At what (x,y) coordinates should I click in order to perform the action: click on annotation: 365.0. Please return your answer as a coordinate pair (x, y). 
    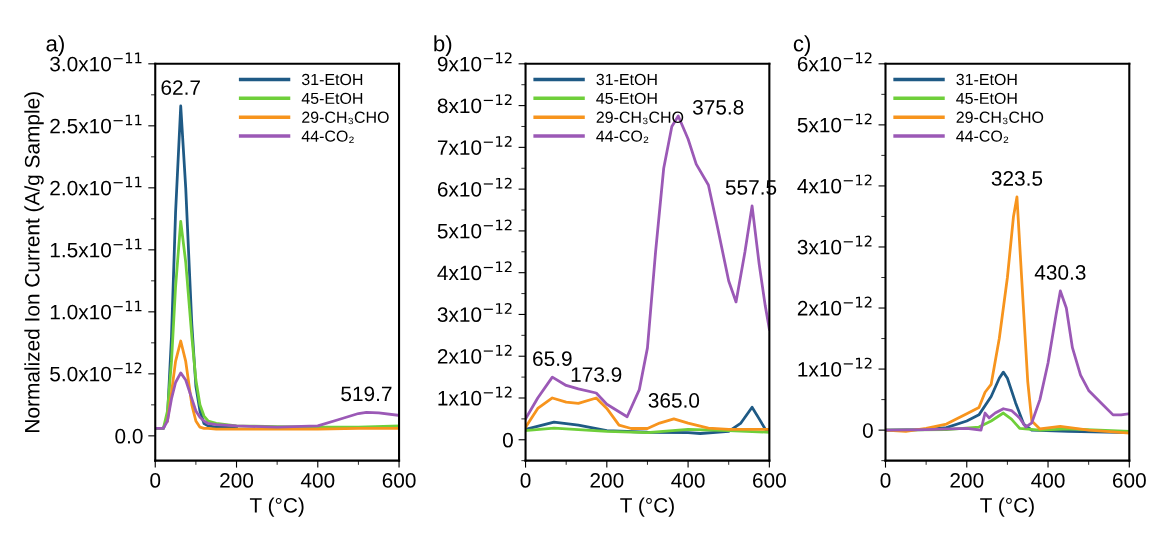
    Looking at the image, I should click on (674, 400).